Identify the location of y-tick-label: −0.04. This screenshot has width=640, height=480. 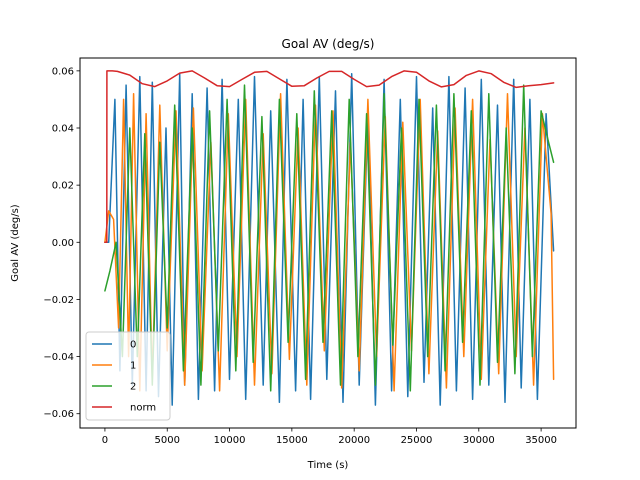
(58, 357).